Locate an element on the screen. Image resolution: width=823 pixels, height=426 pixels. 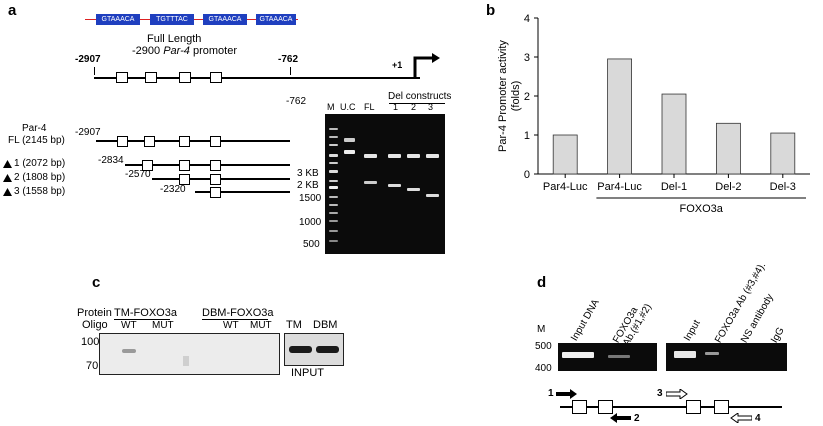
y-axis-label-line1: Par-4 Promoter activity is located at coordinates (503, 96).